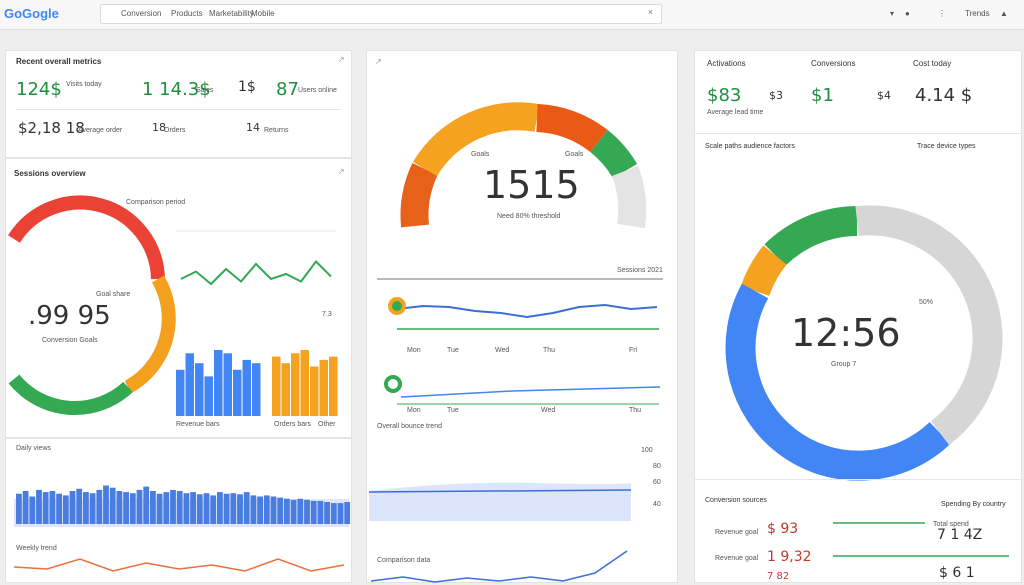 The image size is (1024, 585). Describe the element at coordinates (51, 128) in the screenshot. I see `metric-avg-order-value: $2,18 18` at that location.